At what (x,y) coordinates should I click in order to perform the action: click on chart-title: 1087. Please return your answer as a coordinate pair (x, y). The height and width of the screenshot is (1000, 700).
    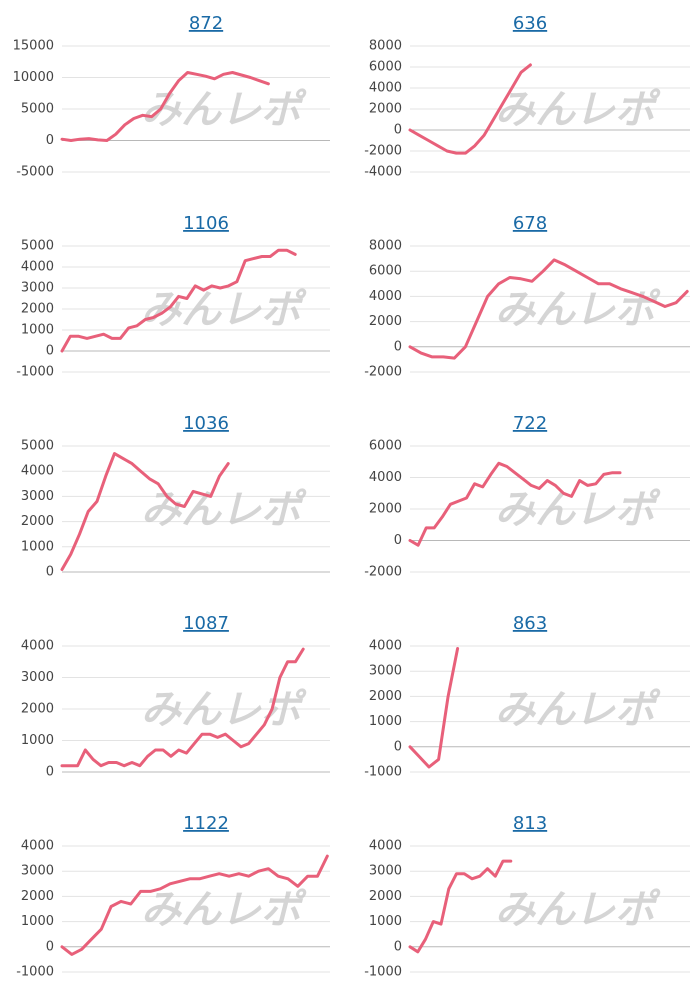
    Looking at the image, I should click on (206, 623).